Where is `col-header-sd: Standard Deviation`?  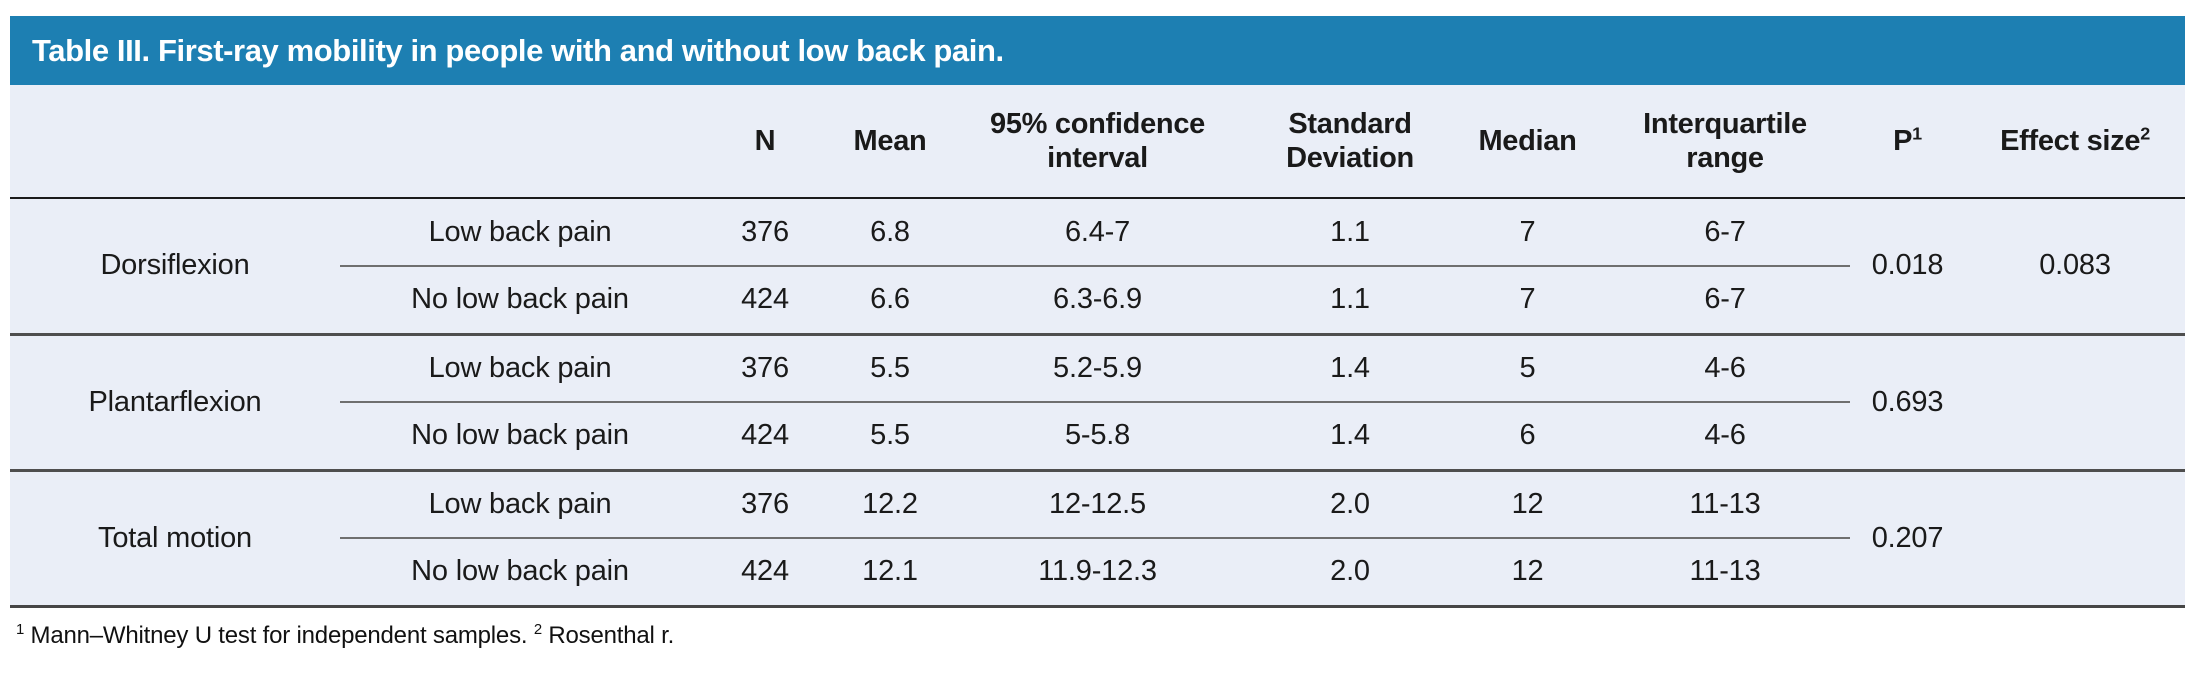 col-header-sd: Standard Deviation is located at coordinates (1350, 142).